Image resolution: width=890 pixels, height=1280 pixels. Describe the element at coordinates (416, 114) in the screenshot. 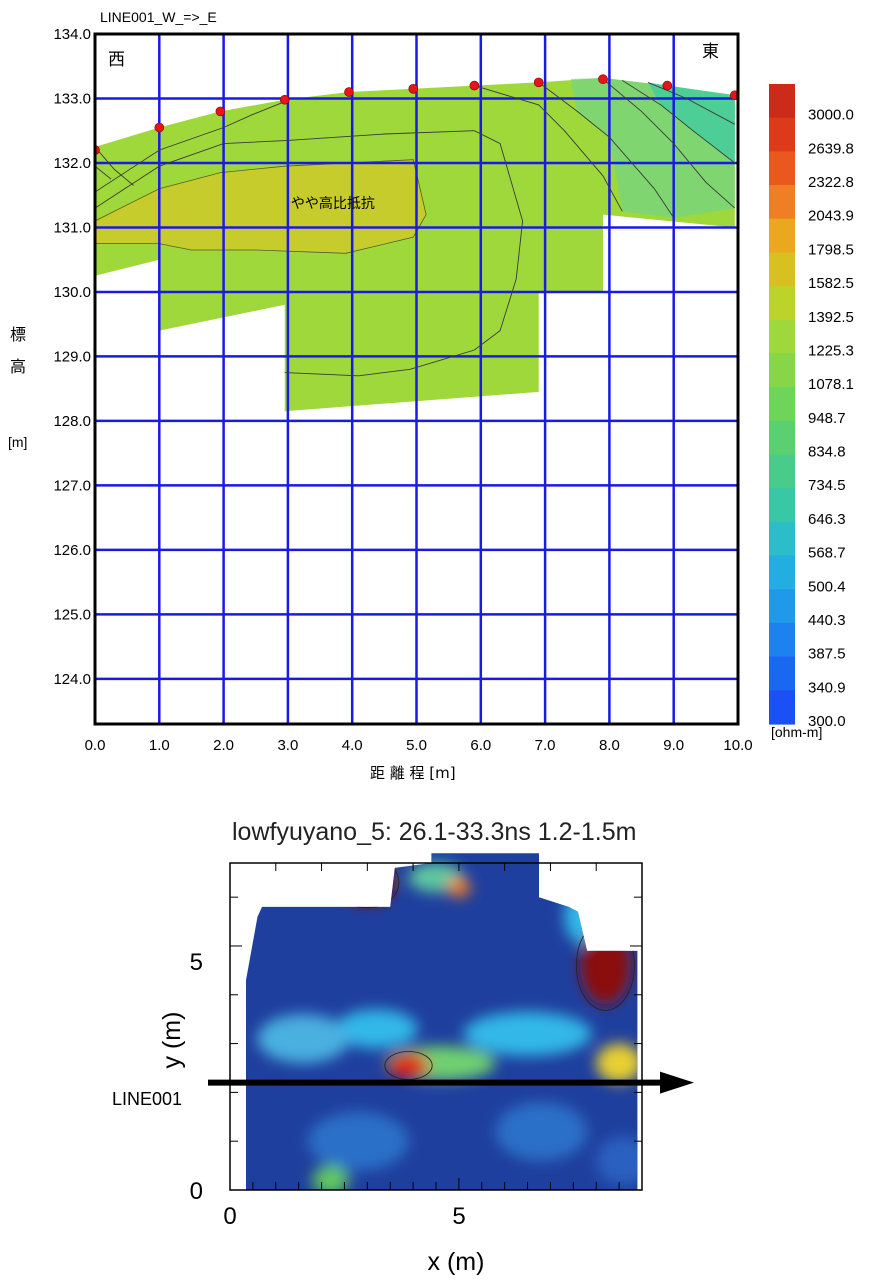

I see `electrode-markers` at that location.